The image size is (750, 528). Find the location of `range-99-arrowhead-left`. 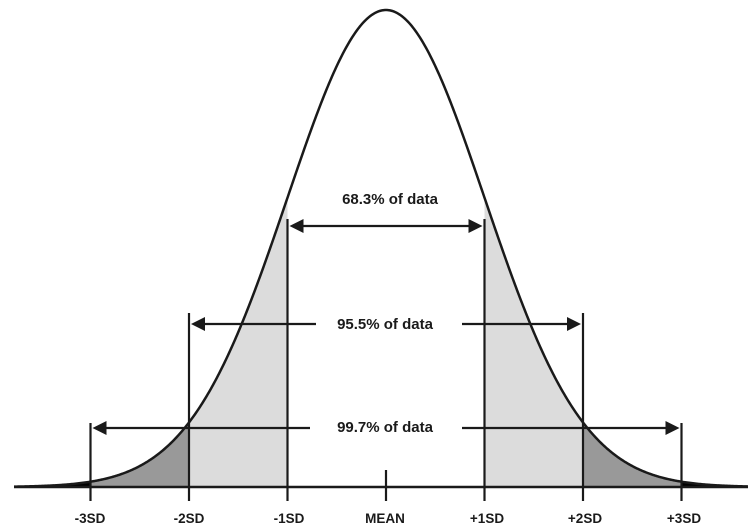

range-99-arrowhead-left is located at coordinates (99, 428).